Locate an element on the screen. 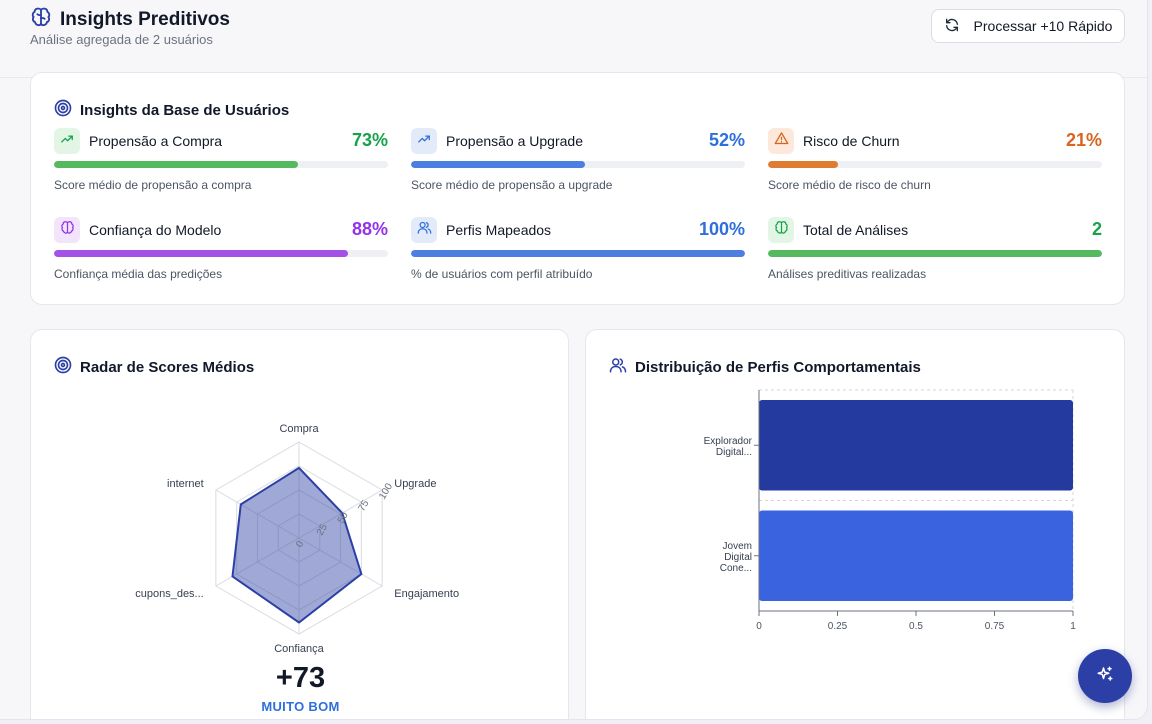 This screenshot has width=1152, height=724. distribution-title-text: Distribuição de Perfis Comportamentais is located at coordinates (778, 367).